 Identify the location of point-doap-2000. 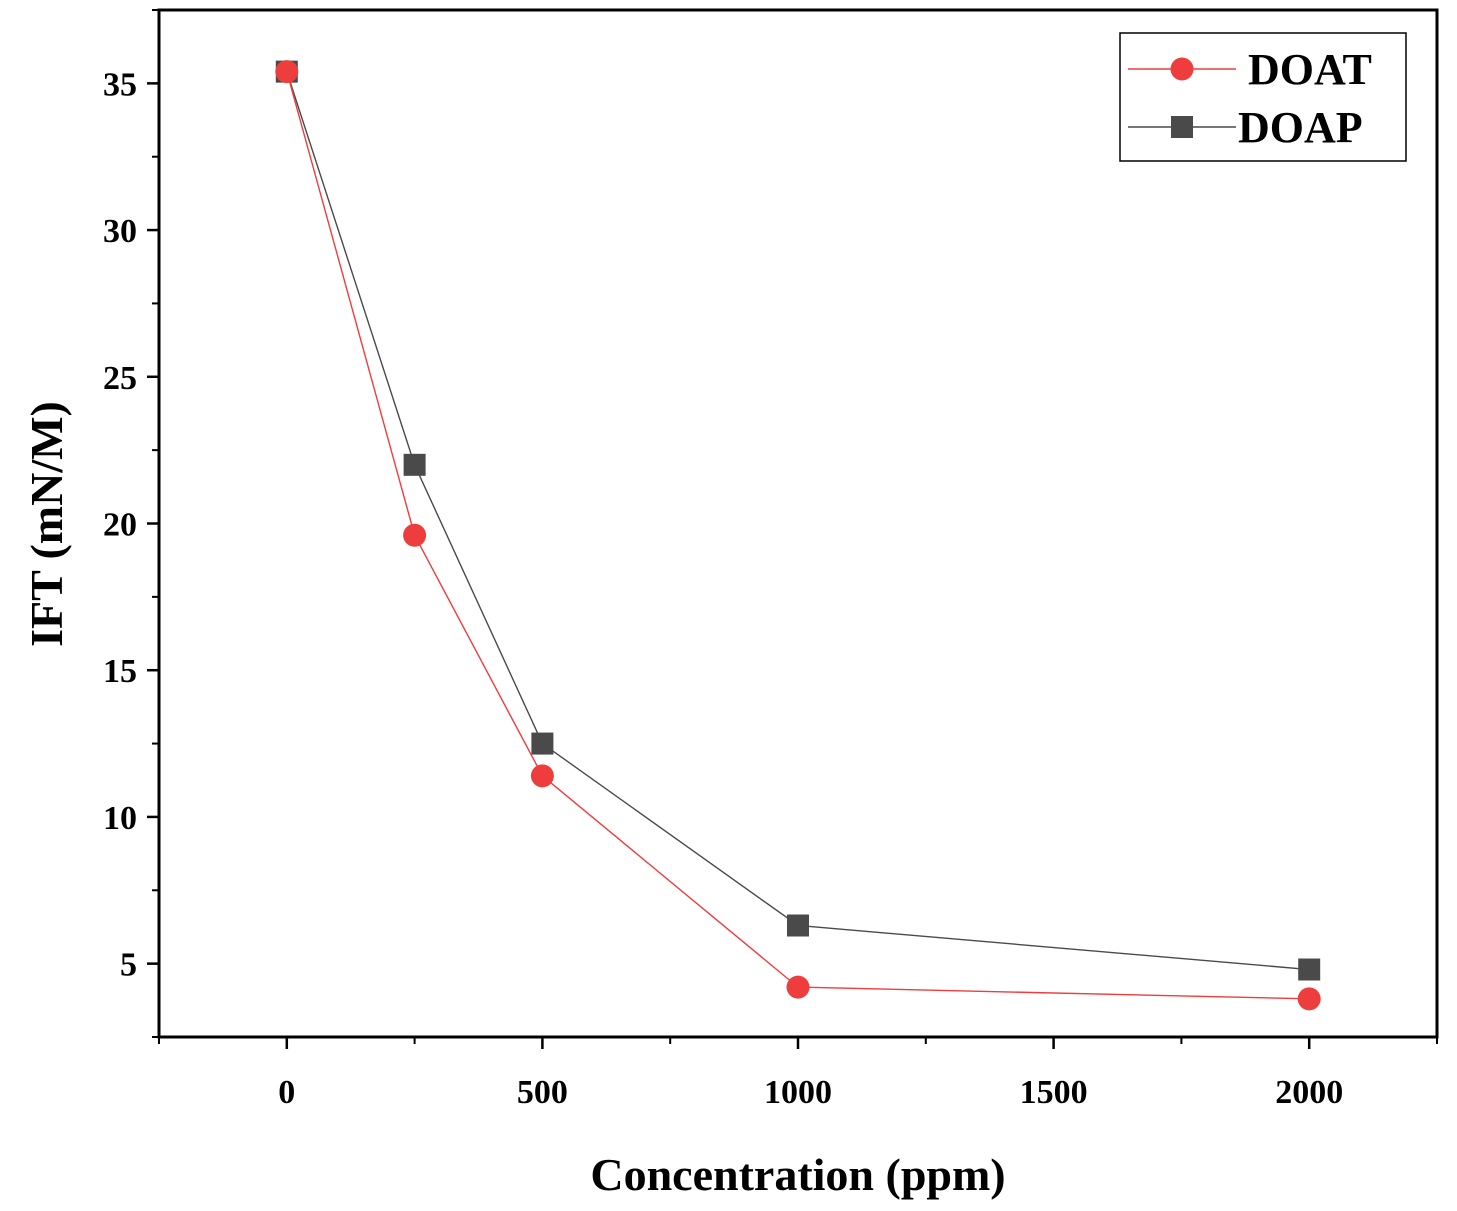
(1309, 969).